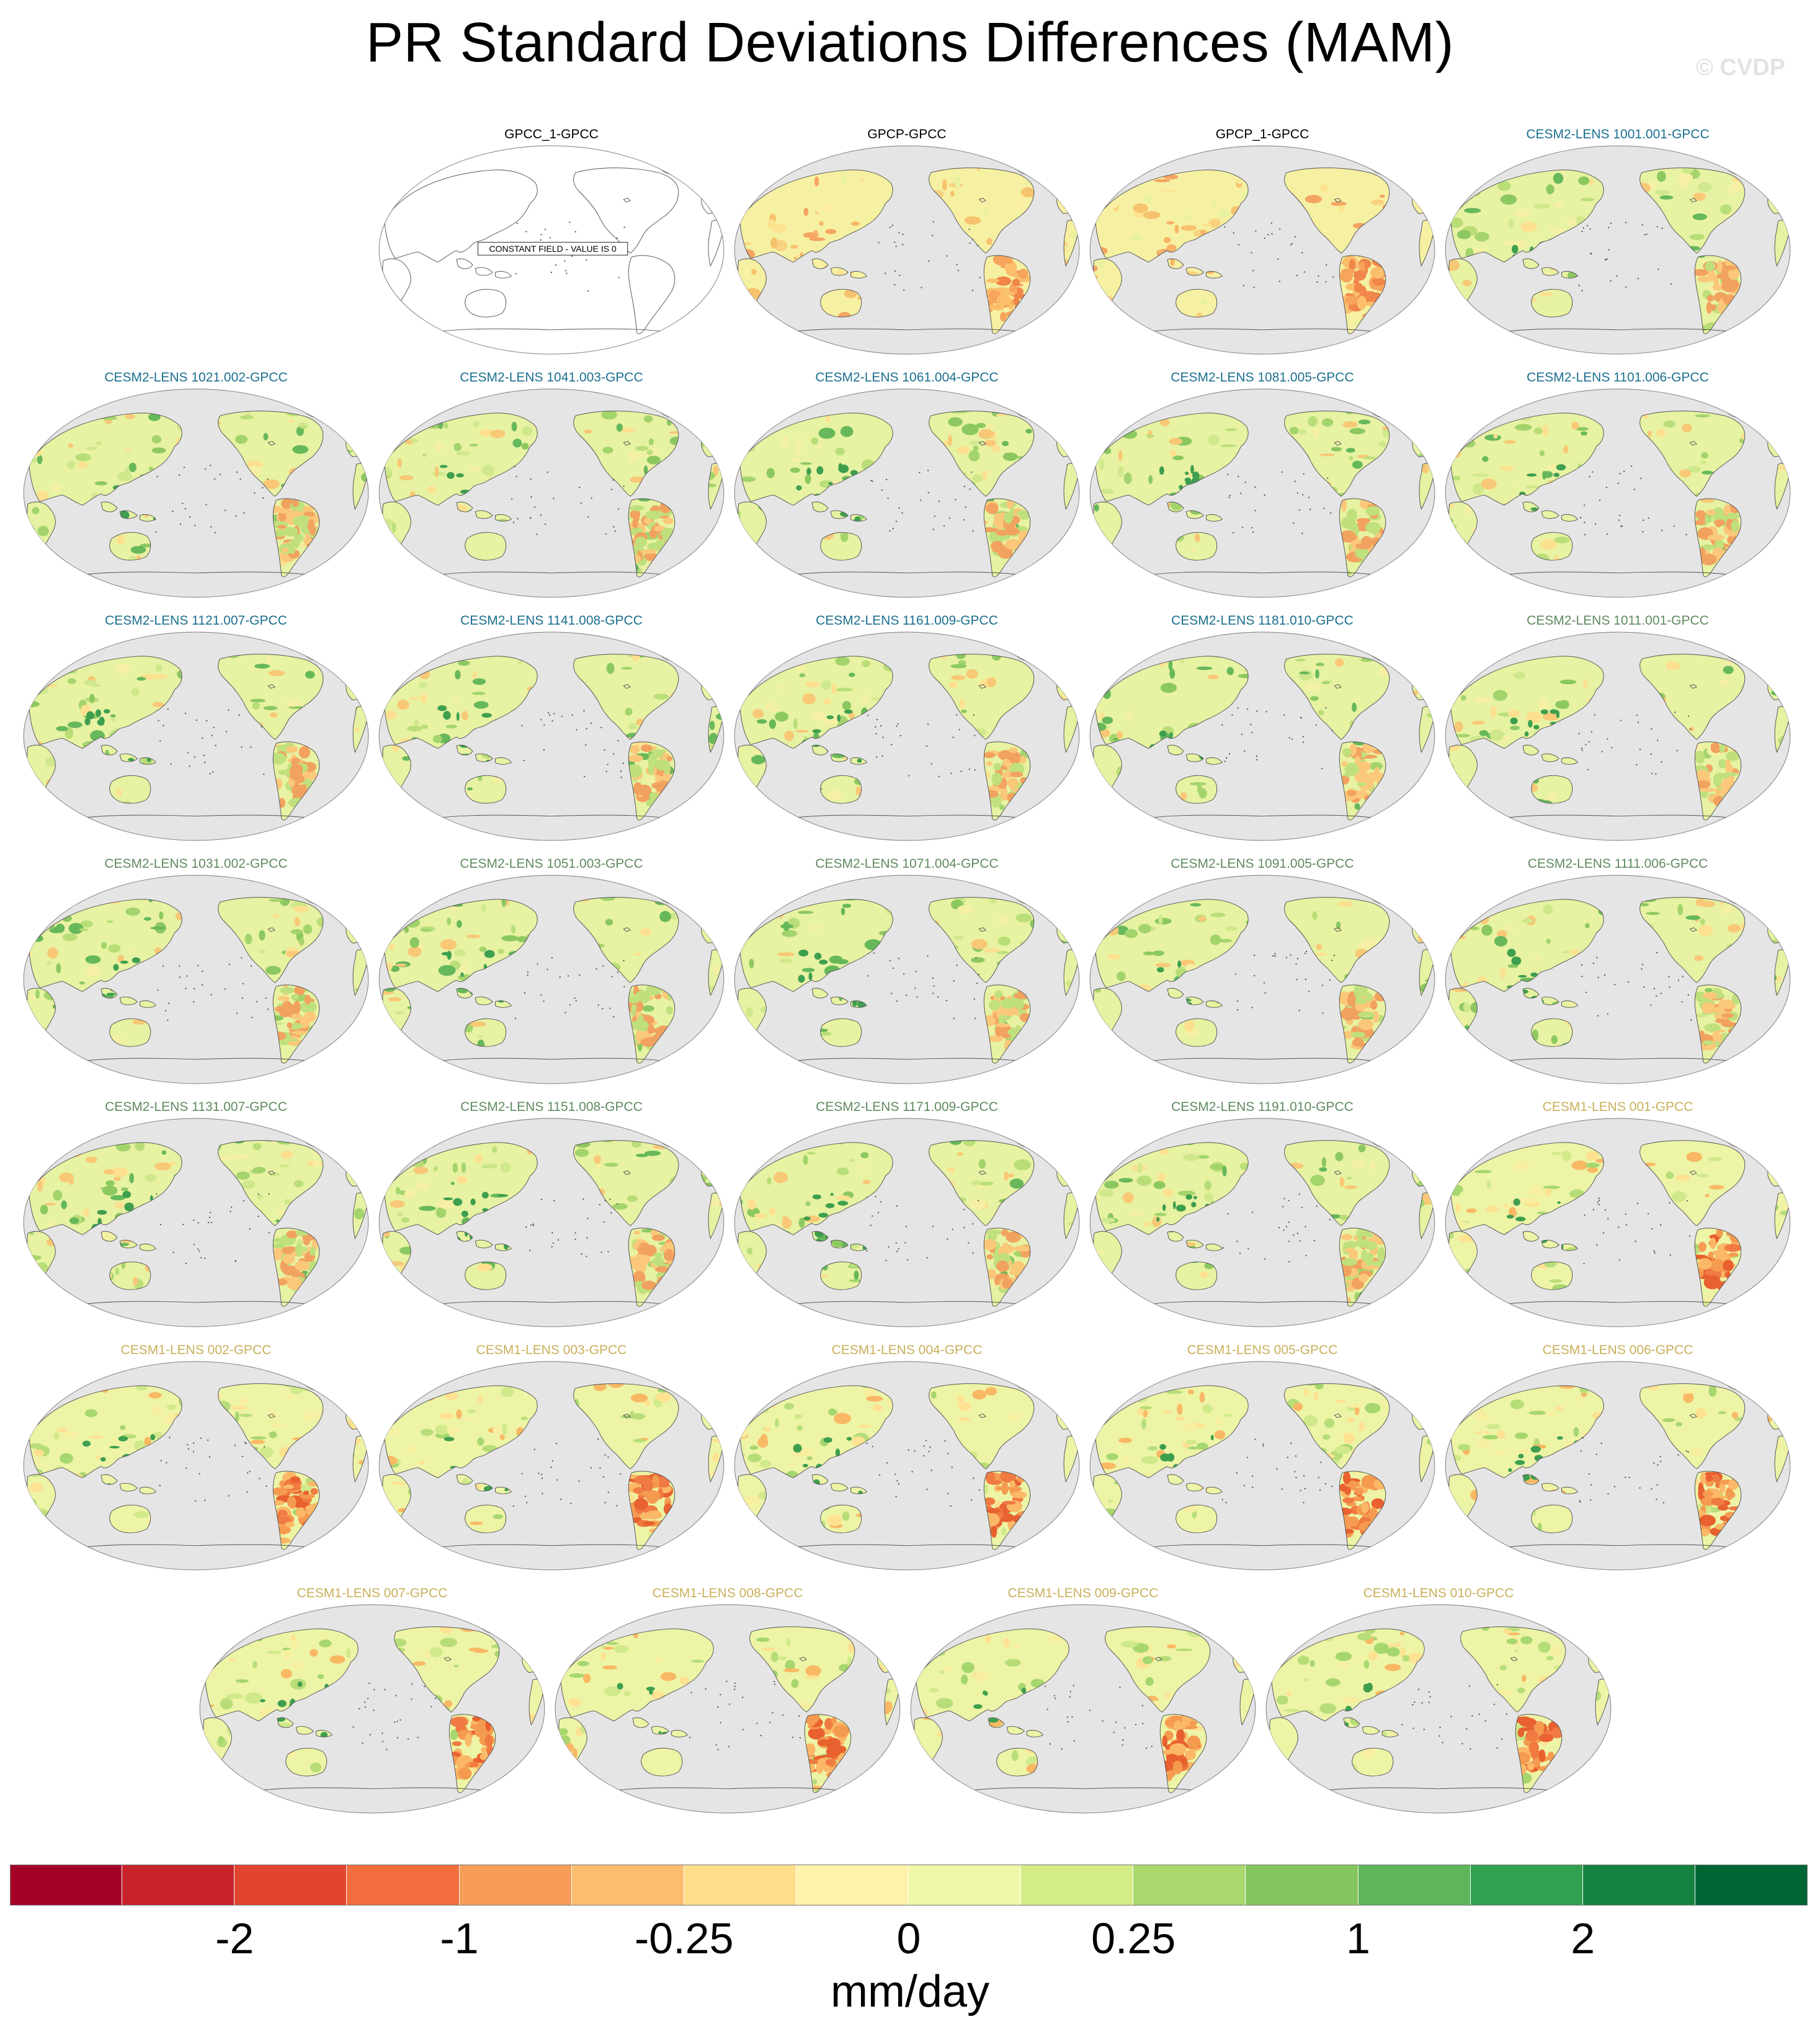 The height and width of the screenshot is (2037, 1820). Describe the element at coordinates (1262, 488) in the screenshot. I see `map-panel: CESM2-LENS 1081.005-GPCC` at that location.